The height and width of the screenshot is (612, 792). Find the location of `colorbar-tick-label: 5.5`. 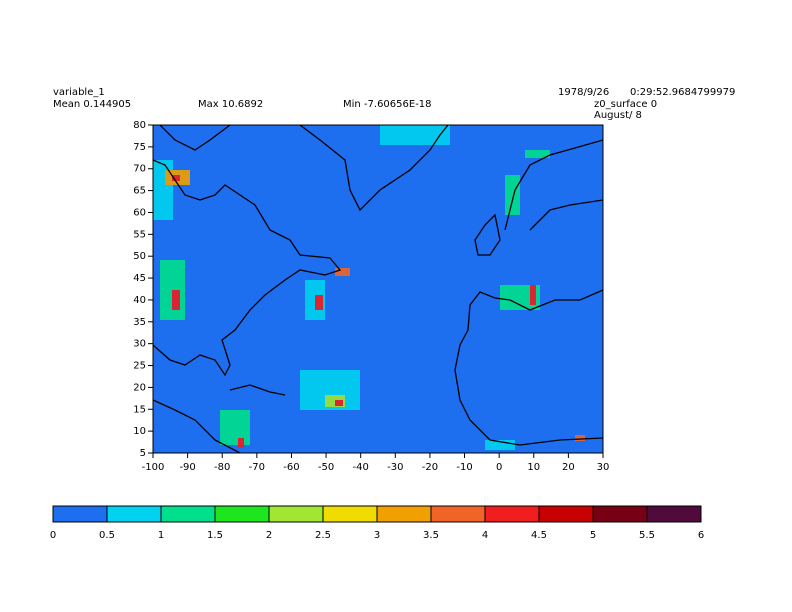

colorbar-tick-label: 5.5 is located at coordinates (647, 535).